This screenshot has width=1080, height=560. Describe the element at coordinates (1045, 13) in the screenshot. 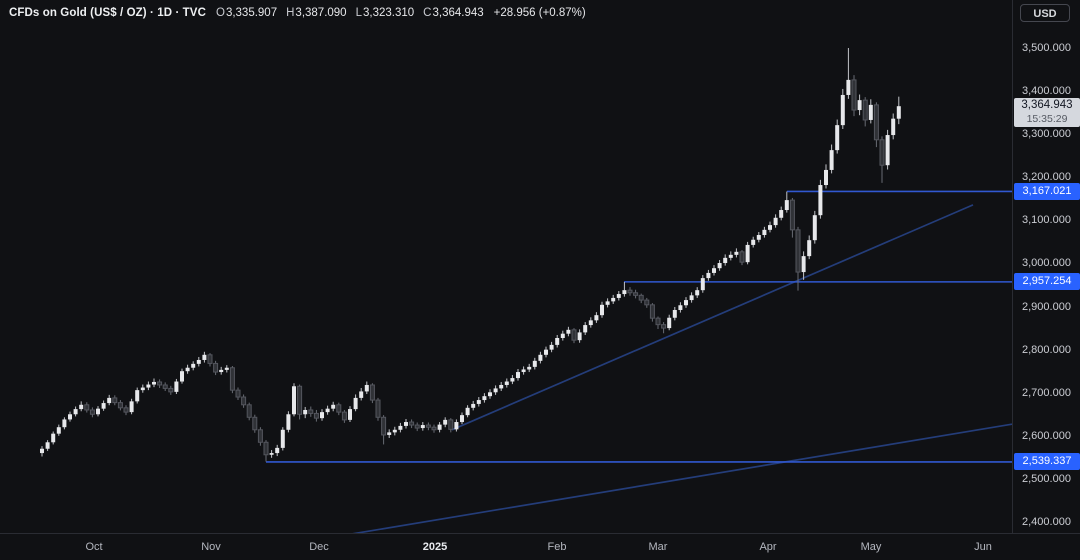

I see `currency-button: USD` at that location.